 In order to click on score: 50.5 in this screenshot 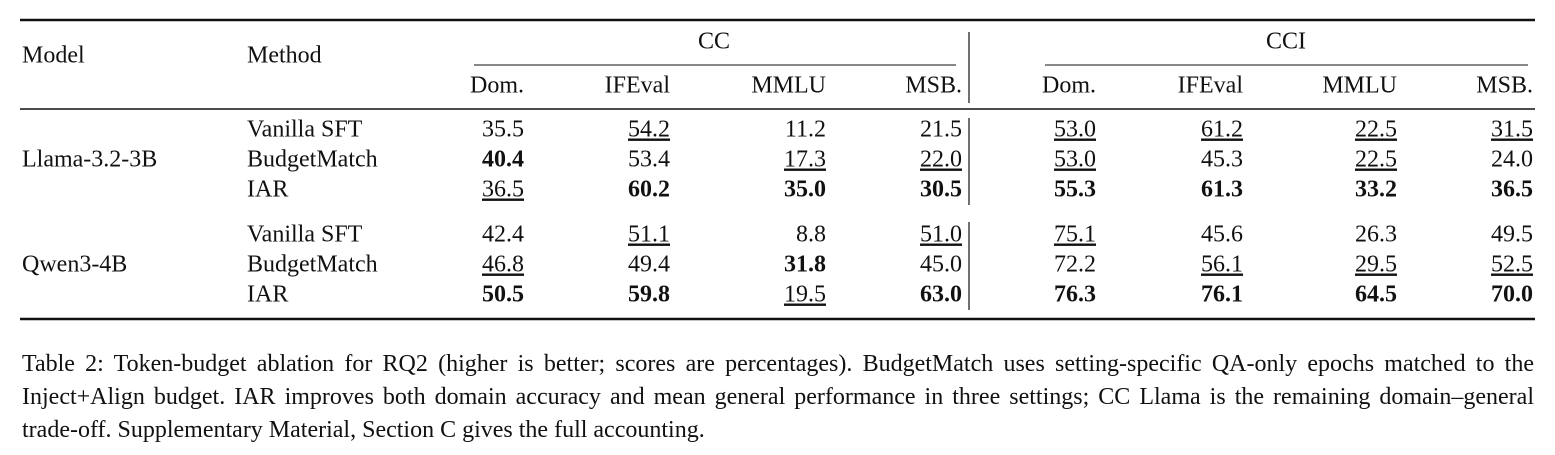, I will do `click(503, 295)`.